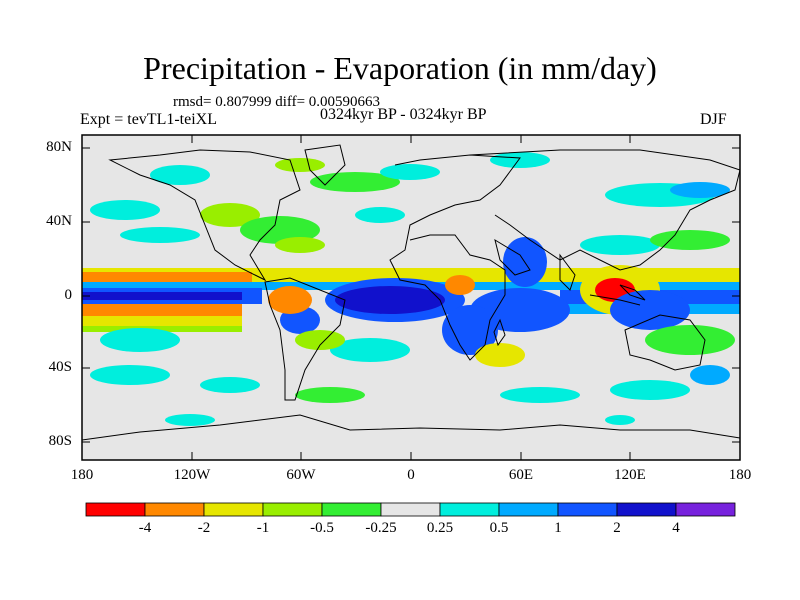  What do you see at coordinates (558, 528) in the screenshot?
I see `colorbar-label: 1` at bounding box center [558, 528].